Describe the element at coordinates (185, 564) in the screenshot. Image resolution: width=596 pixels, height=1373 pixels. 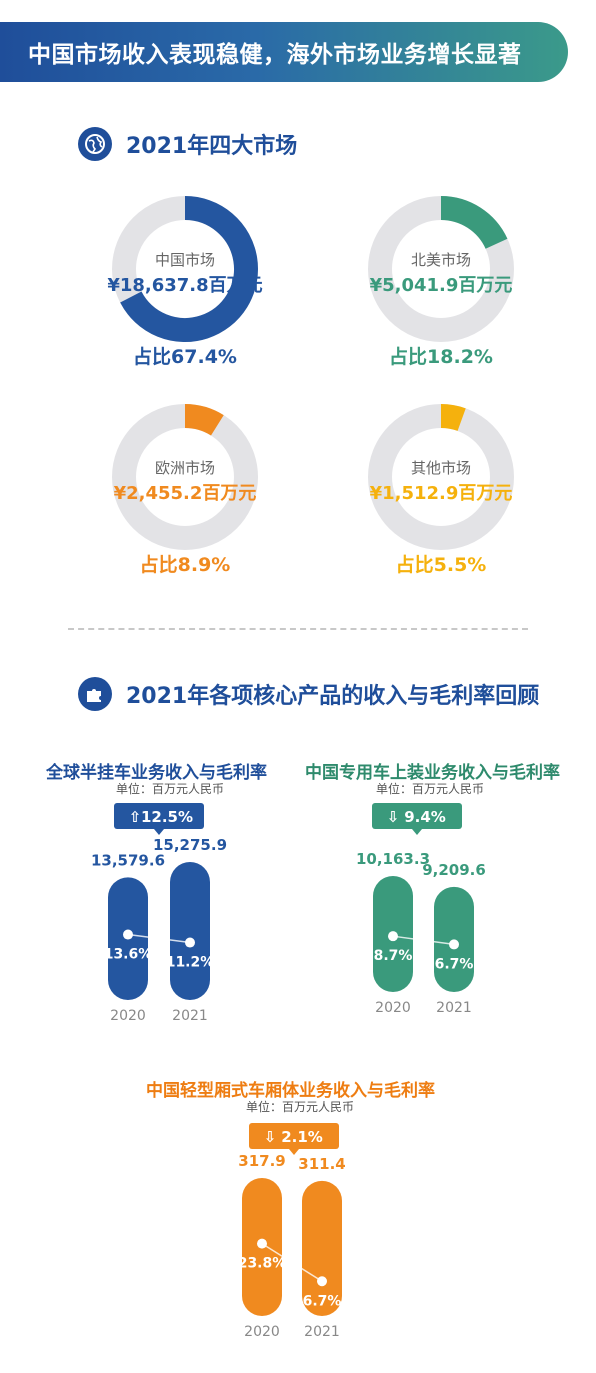
I see `donut-share-3: 占比8.9%` at that location.